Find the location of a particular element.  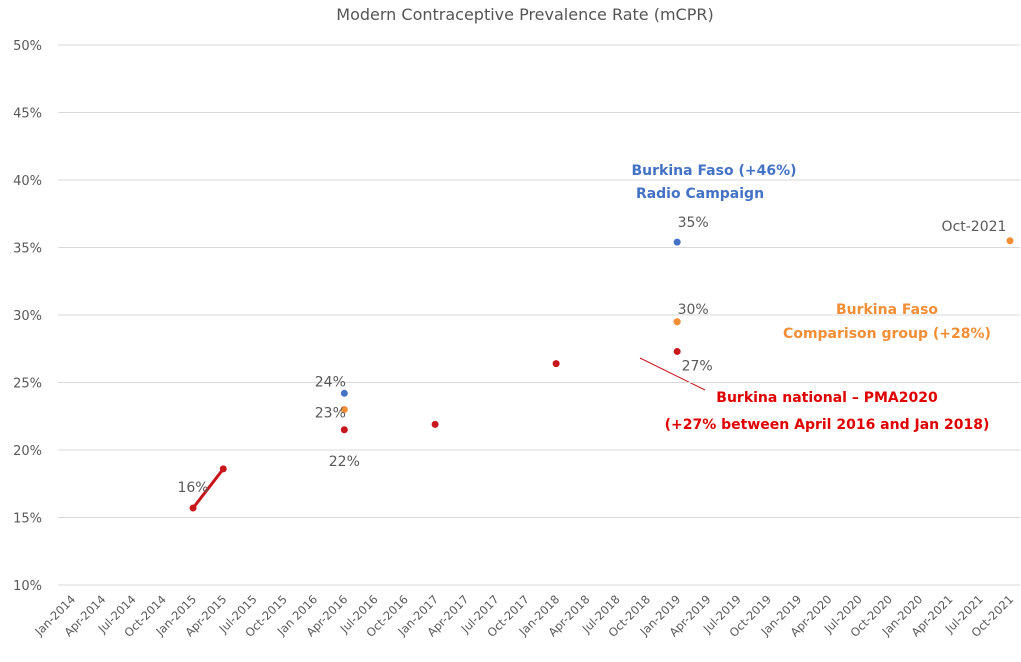

end-label: Oct-2021 is located at coordinates (974, 227).